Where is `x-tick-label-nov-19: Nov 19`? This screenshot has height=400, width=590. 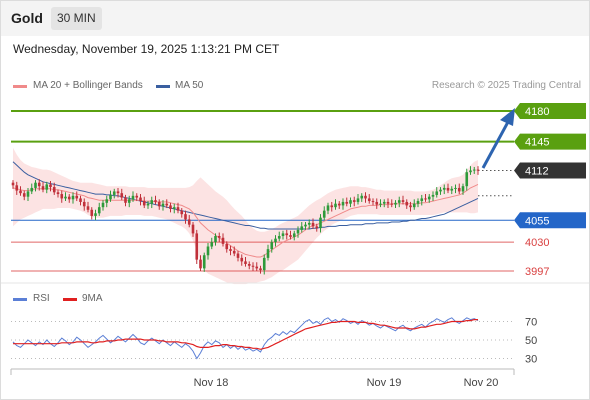
x-tick-label-nov-19: Nov 19 is located at coordinates (384, 383).